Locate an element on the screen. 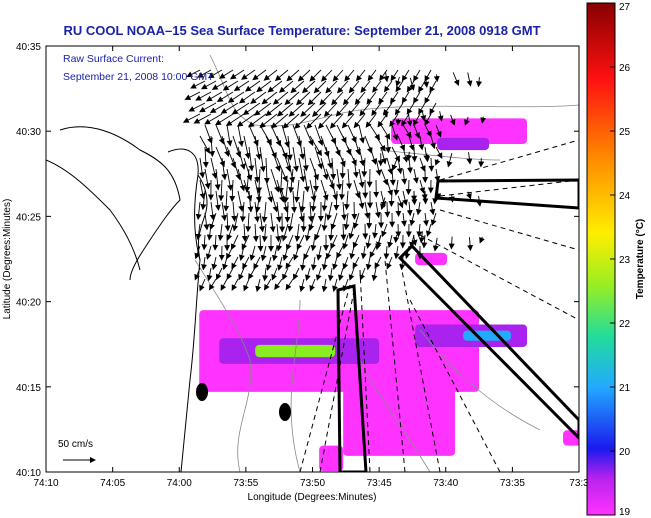 The width and height of the screenshot is (651, 518). y-tick-label: 40:10 is located at coordinates (28, 473).